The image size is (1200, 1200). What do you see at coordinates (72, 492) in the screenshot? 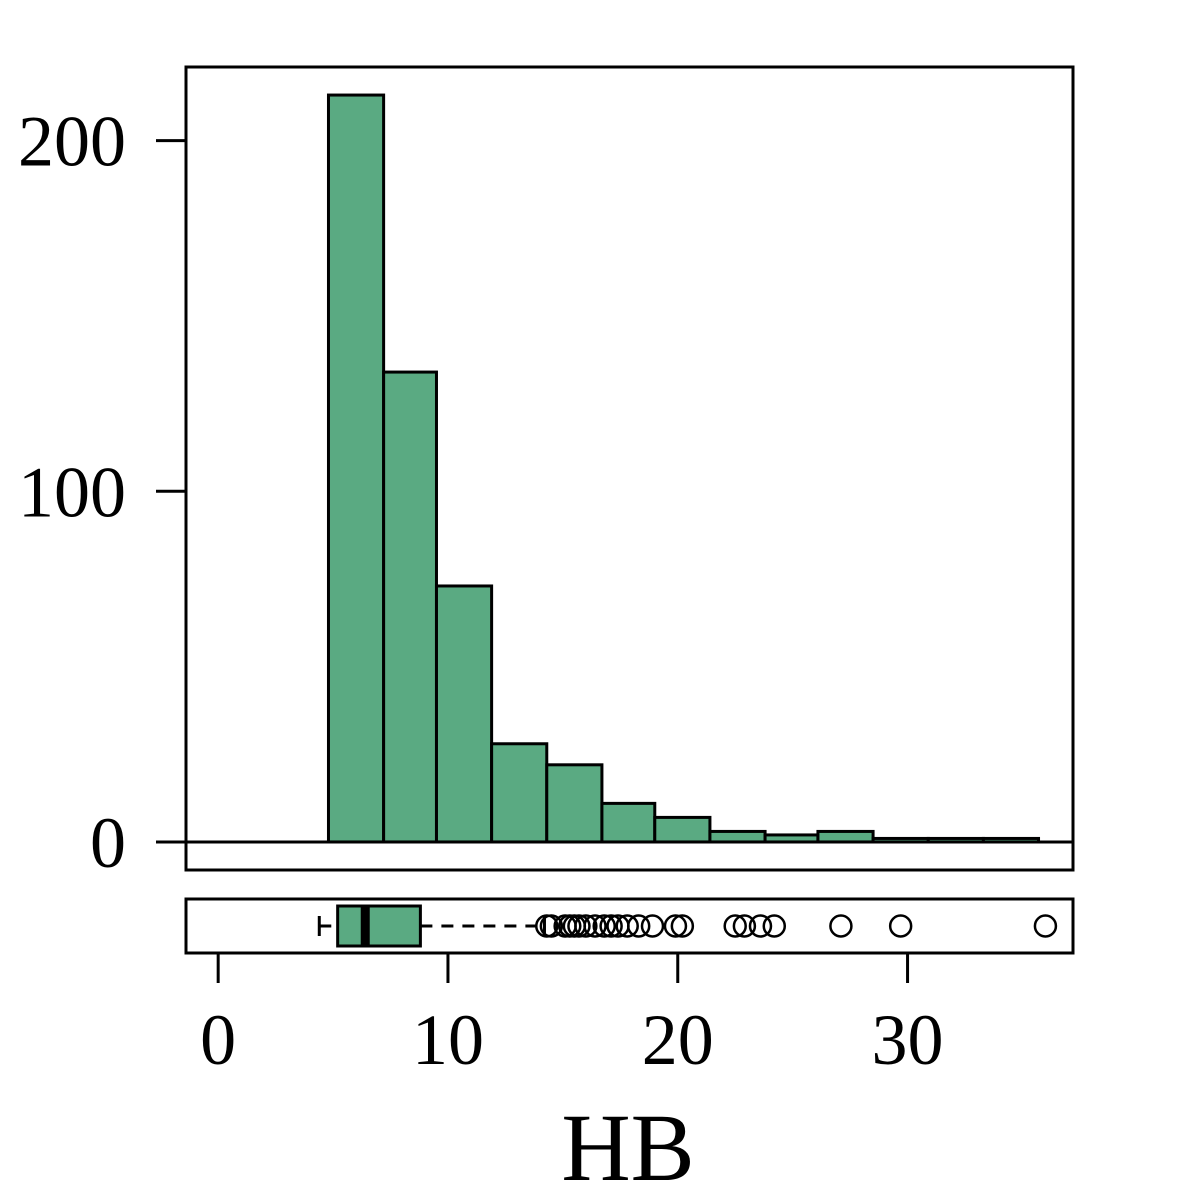
I see `y-tick-label: 100` at bounding box center [72, 492].